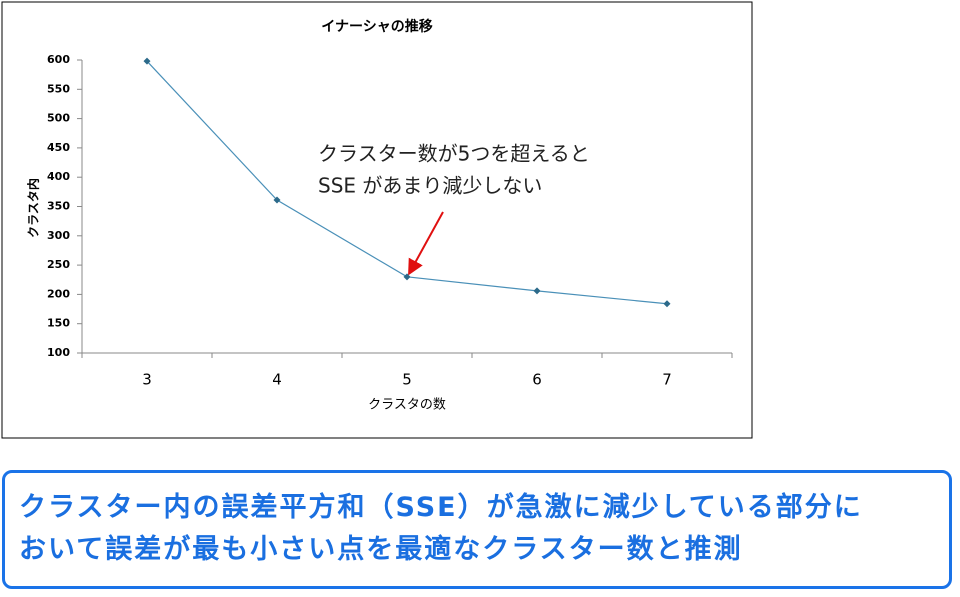 The width and height of the screenshot is (960, 597). I want to click on x-tick-label: 7, so click(667, 380).